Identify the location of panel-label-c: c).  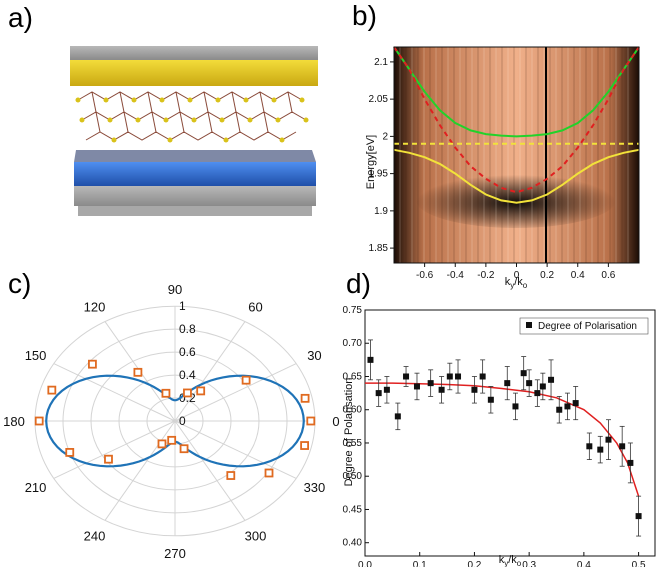
(20, 283).